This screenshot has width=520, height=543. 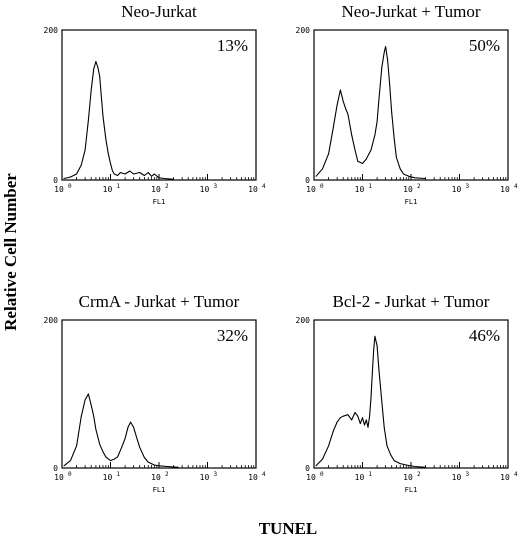 What do you see at coordinates (159, 301) in the screenshot?
I see `panel-title: CrmA - Jurkat + Tumor` at bounding box center [159, 301].